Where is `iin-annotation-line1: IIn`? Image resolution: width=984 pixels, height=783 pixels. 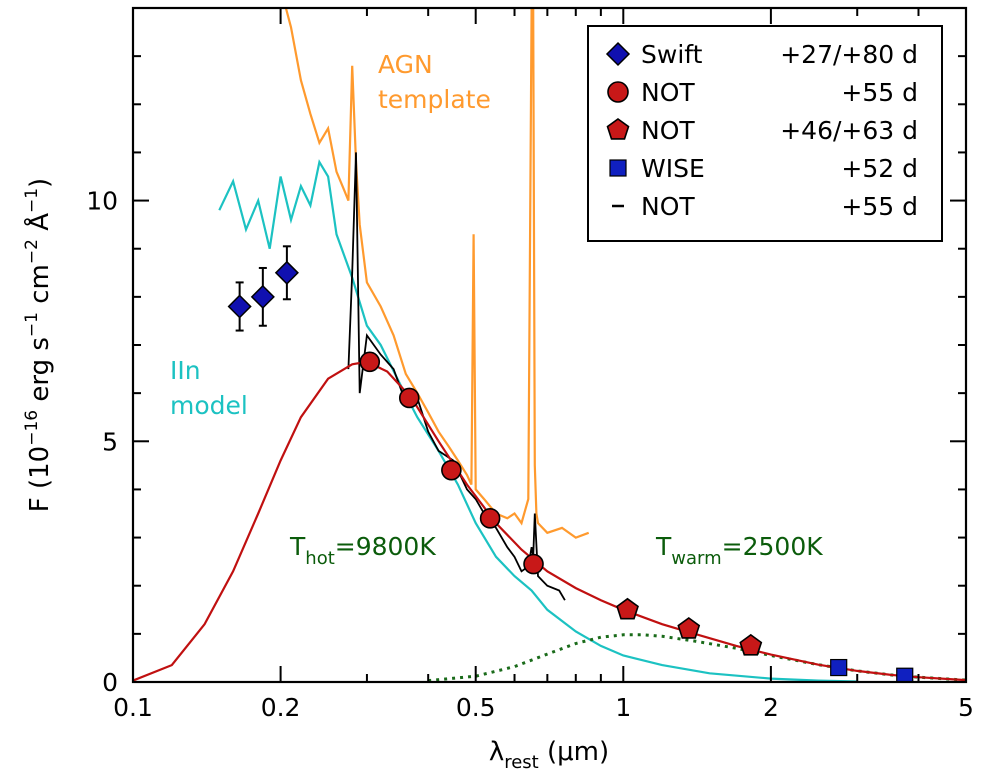 iin-annotation-line1: IIn is located at coordinates (185, 370).